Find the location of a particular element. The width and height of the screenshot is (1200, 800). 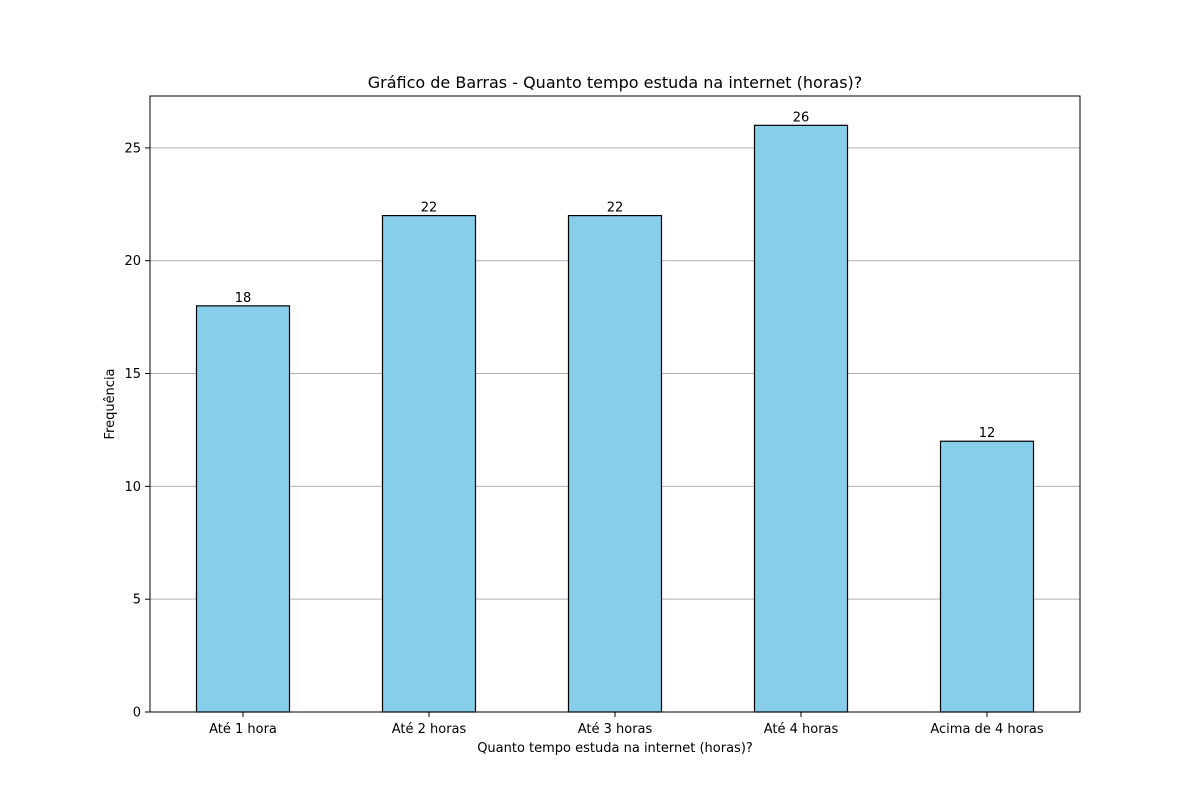

x-tick-label: Até 4 horas is located at coordinates (801, 729).